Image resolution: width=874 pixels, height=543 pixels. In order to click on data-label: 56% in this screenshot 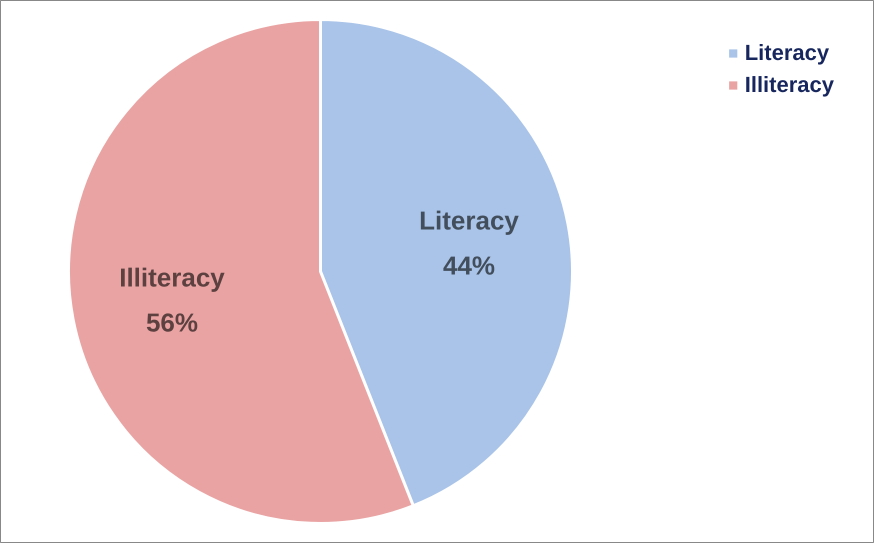, I will do `click(172, 322)`.